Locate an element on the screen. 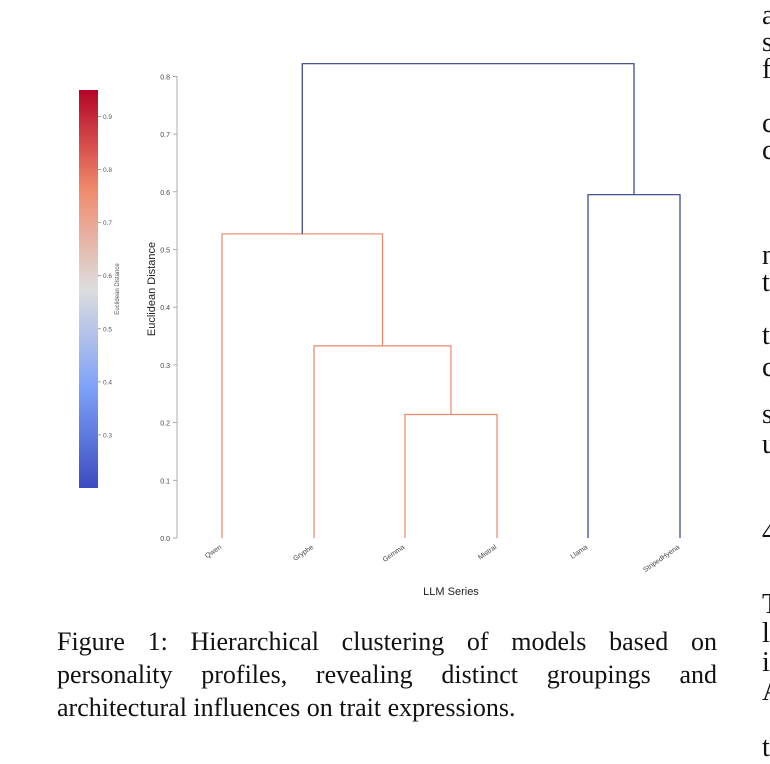 This screenshot has width=770, height=764. right-column-text: asfccnttcsu4TliAt is located at coordinates (766, 381).